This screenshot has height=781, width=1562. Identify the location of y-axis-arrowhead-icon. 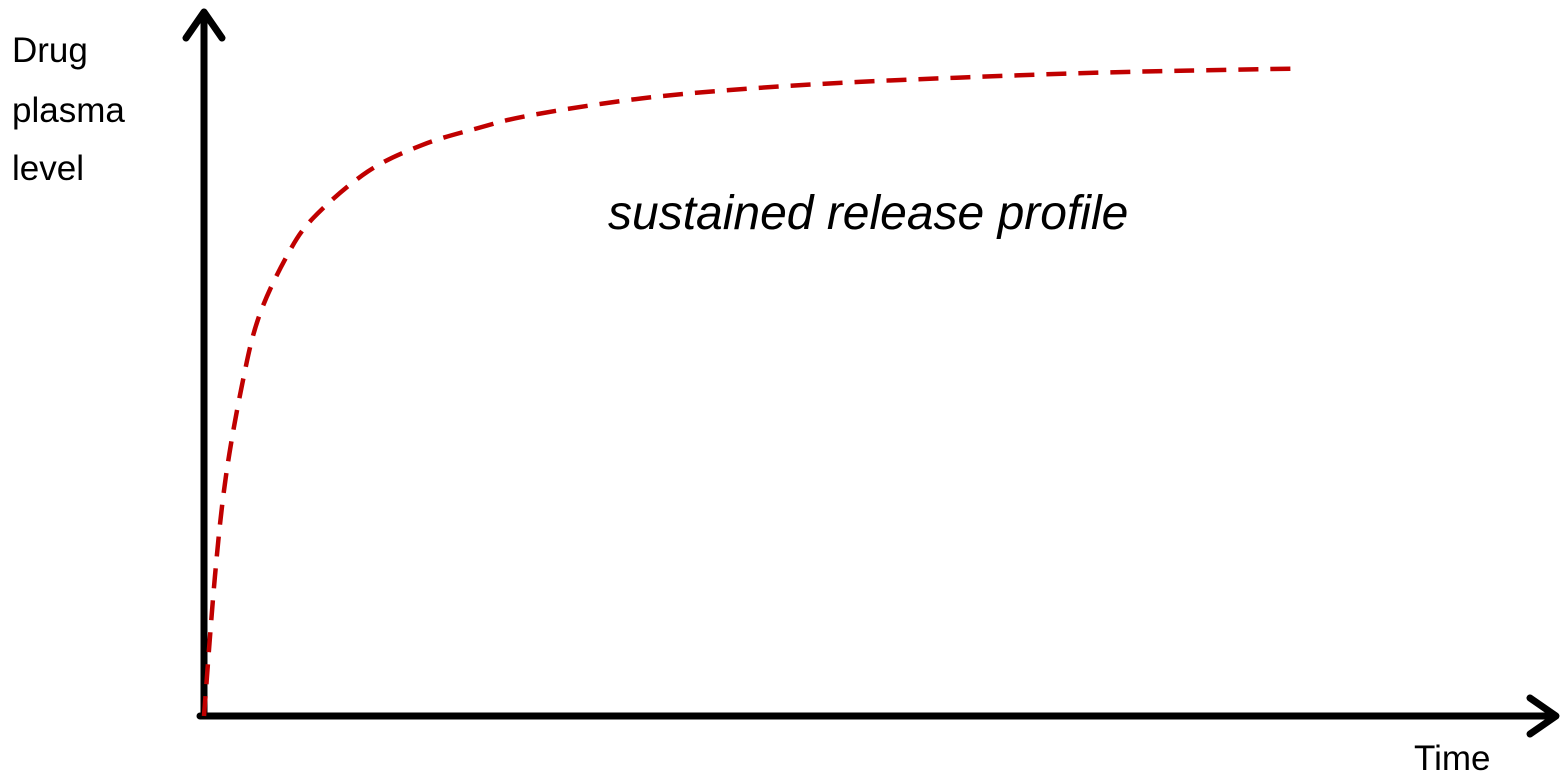
(204, 25).